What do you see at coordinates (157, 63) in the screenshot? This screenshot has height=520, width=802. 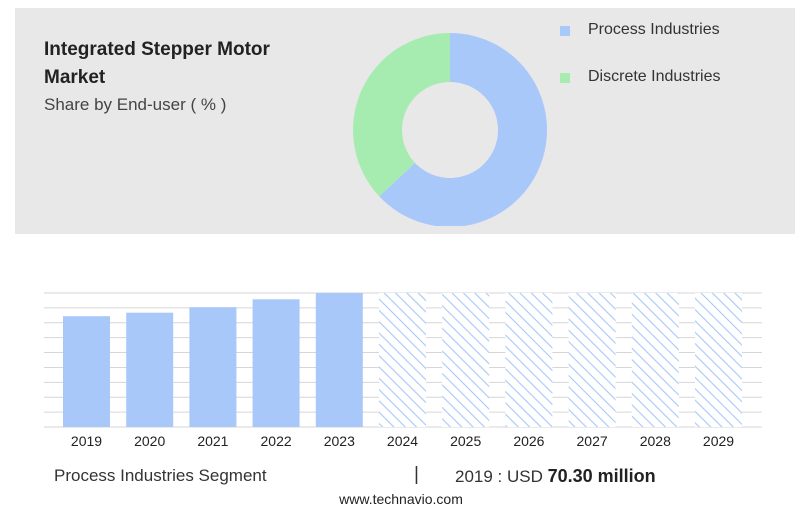 I see `chart-title: Integrated Stepper Motor Market` at bounding box center [157, 63].